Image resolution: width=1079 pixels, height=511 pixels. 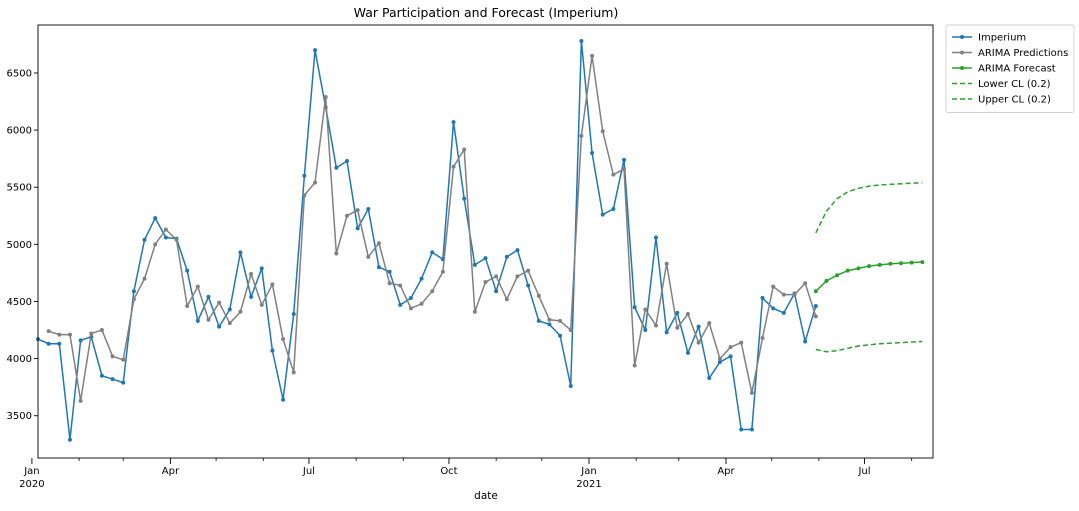 What do you see at coordinates (989, 38) in the screenshot?
I see `legend-item-imperium: Imperium` at bounding box center [989, 38].